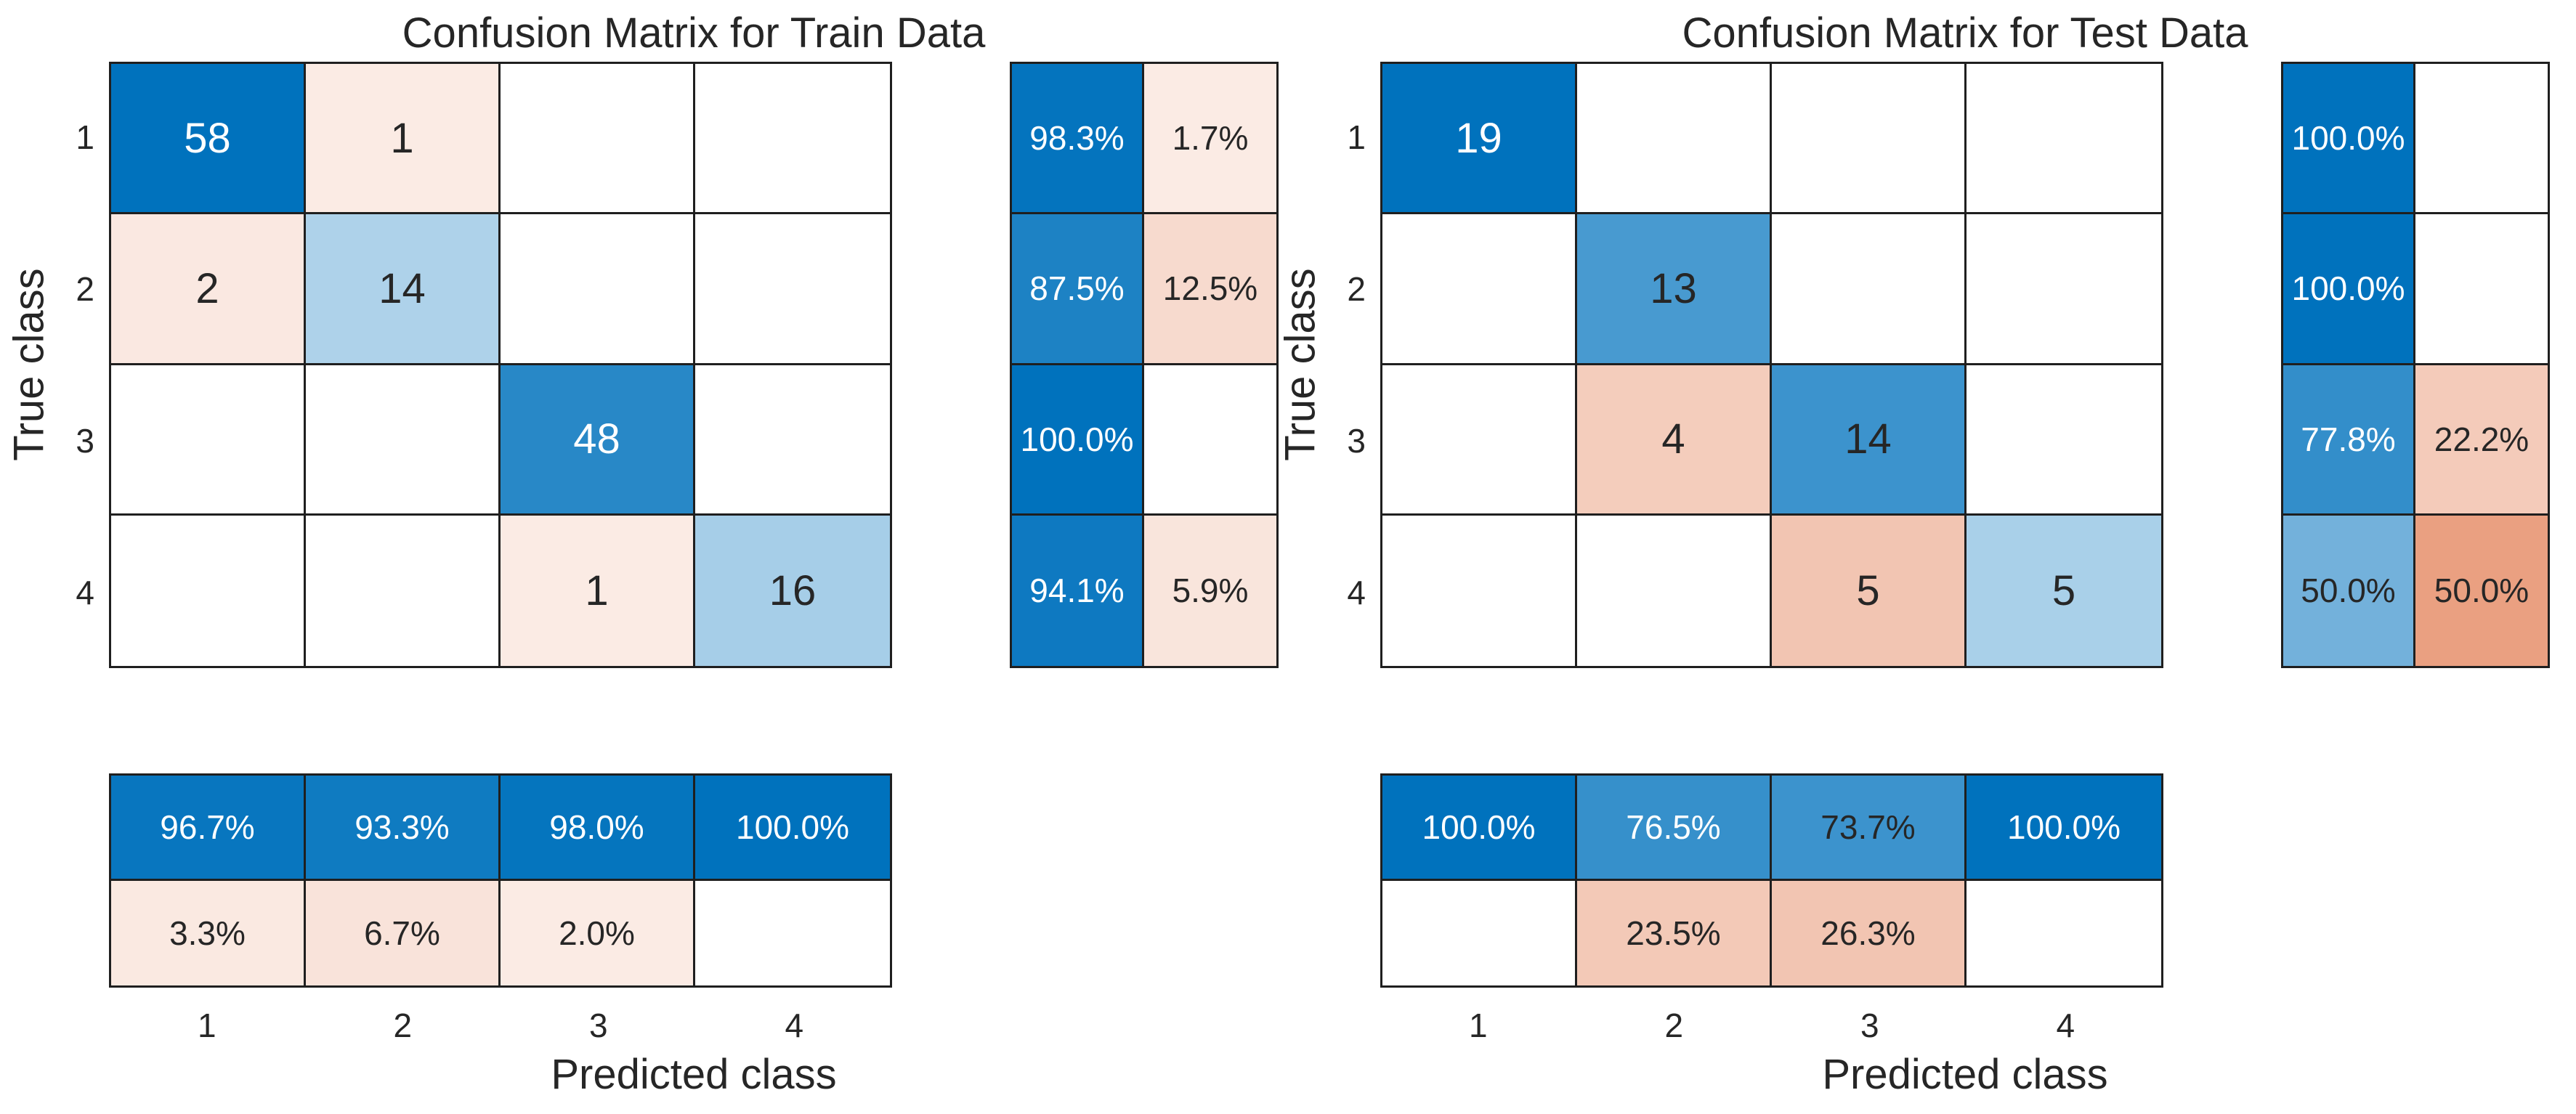  I want to click on column-summary-cell: 3.3%, so click(208, 932).